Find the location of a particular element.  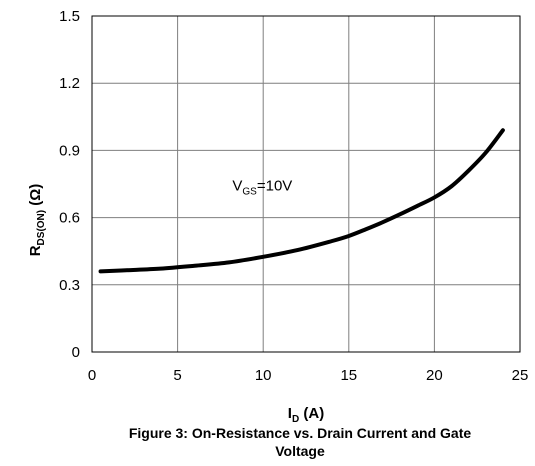

y-tick-label: 0.6 is located at coordinates (69, 218).